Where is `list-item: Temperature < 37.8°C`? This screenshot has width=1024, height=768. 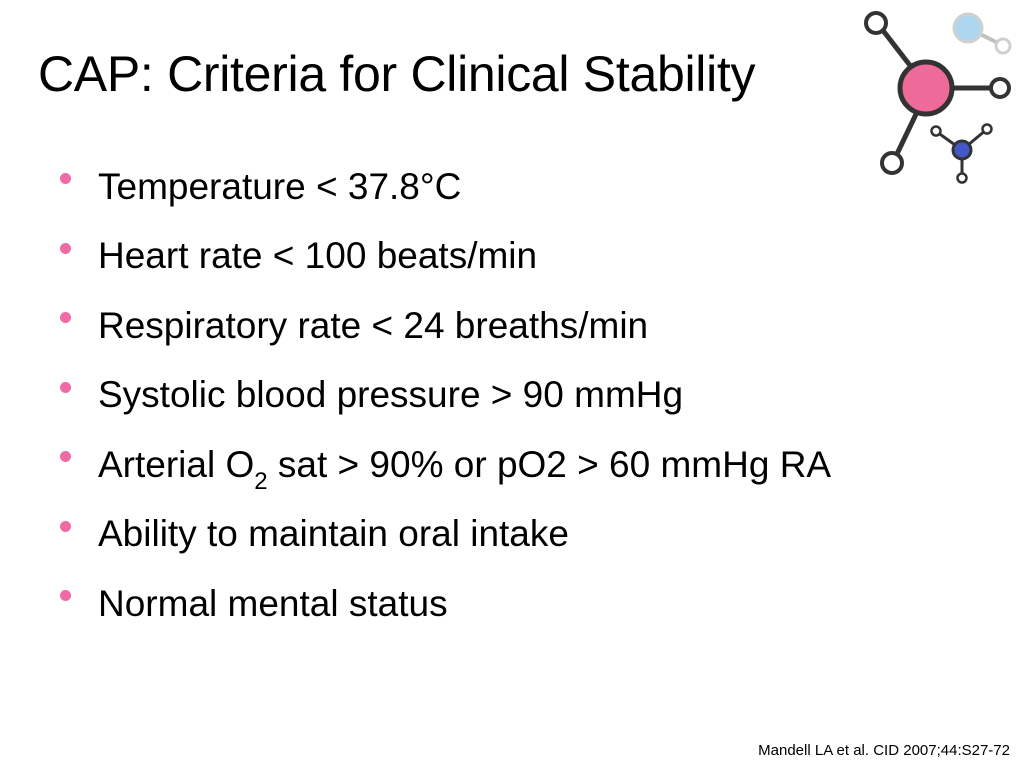
list-item: Temperature < 37.8°C is located at coordinates (445, 187).